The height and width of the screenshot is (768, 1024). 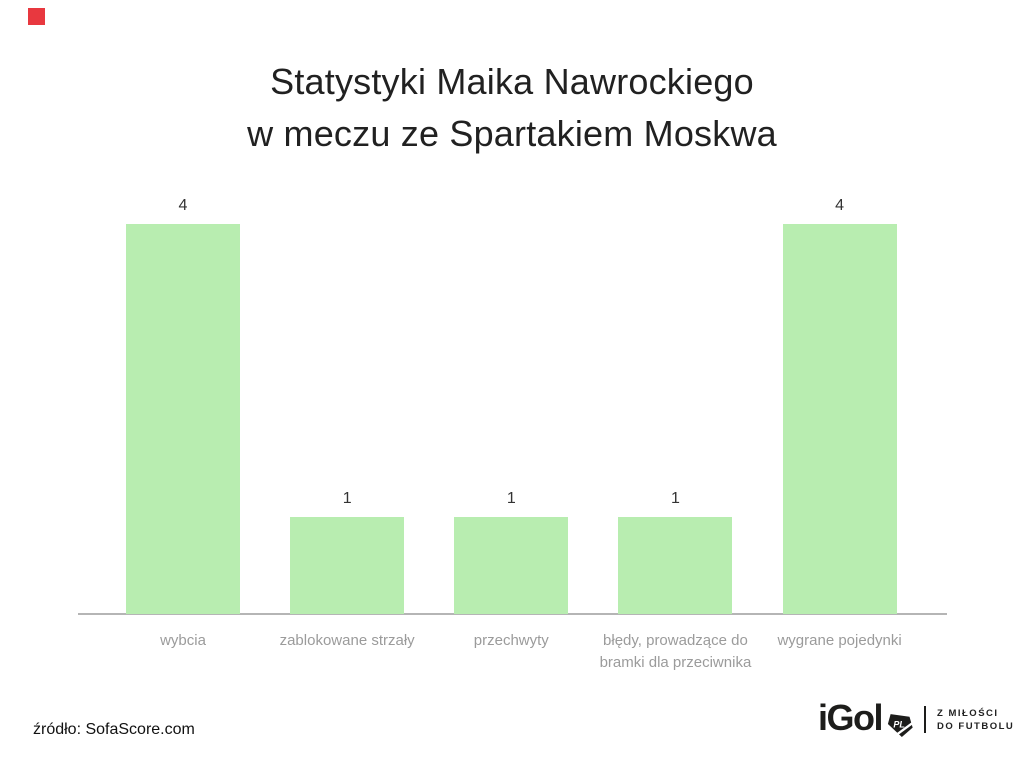 What do you see at coordinates (975, 720) in the screenshot?
I see `logo-tagline: Z MIŁOŚCI DO FUTBOLU` at bounding box center [975, 720].